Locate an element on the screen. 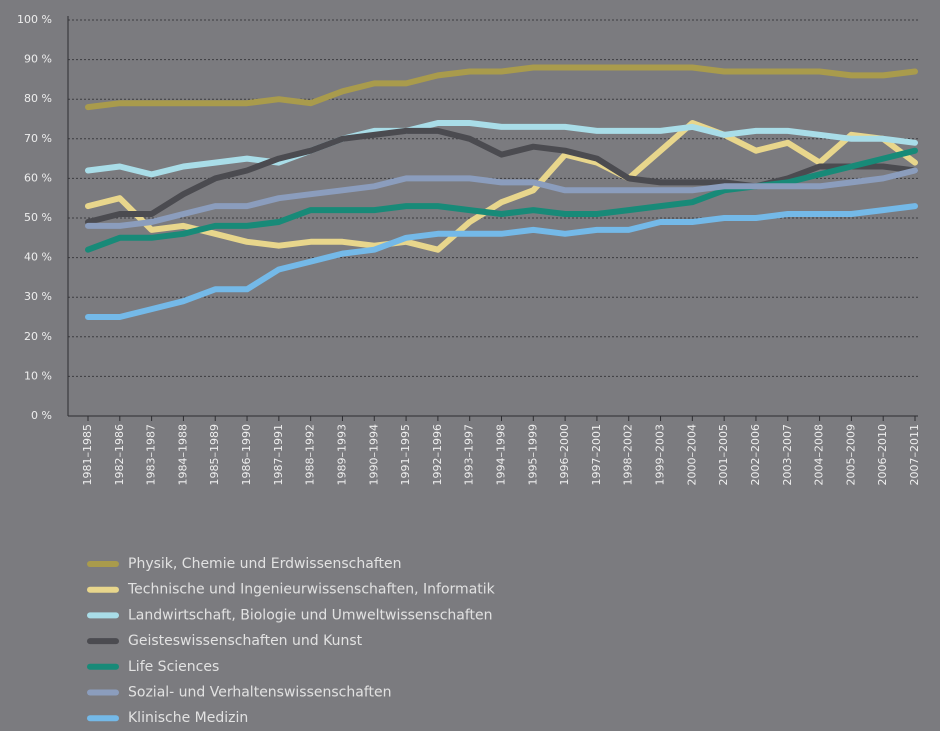  legend-label: Life Sciences is located at coordinates (173, 667).